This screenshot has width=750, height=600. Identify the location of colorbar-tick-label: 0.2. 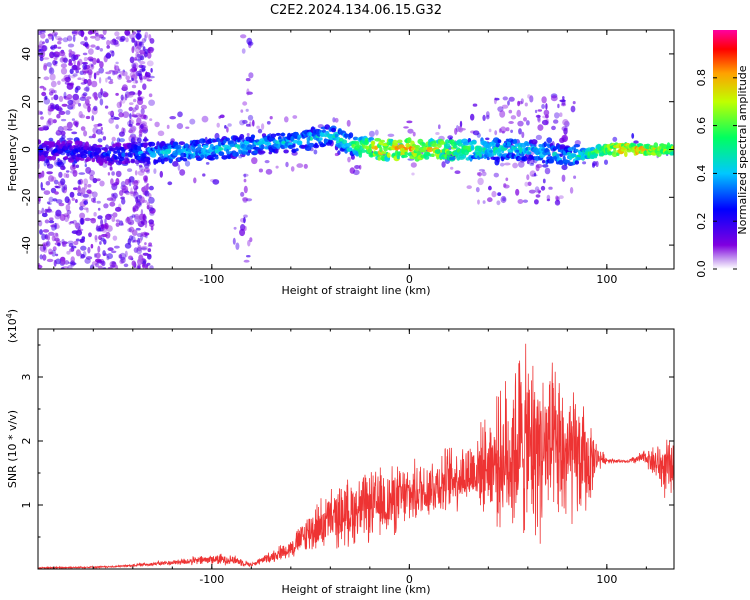
(701, 221).